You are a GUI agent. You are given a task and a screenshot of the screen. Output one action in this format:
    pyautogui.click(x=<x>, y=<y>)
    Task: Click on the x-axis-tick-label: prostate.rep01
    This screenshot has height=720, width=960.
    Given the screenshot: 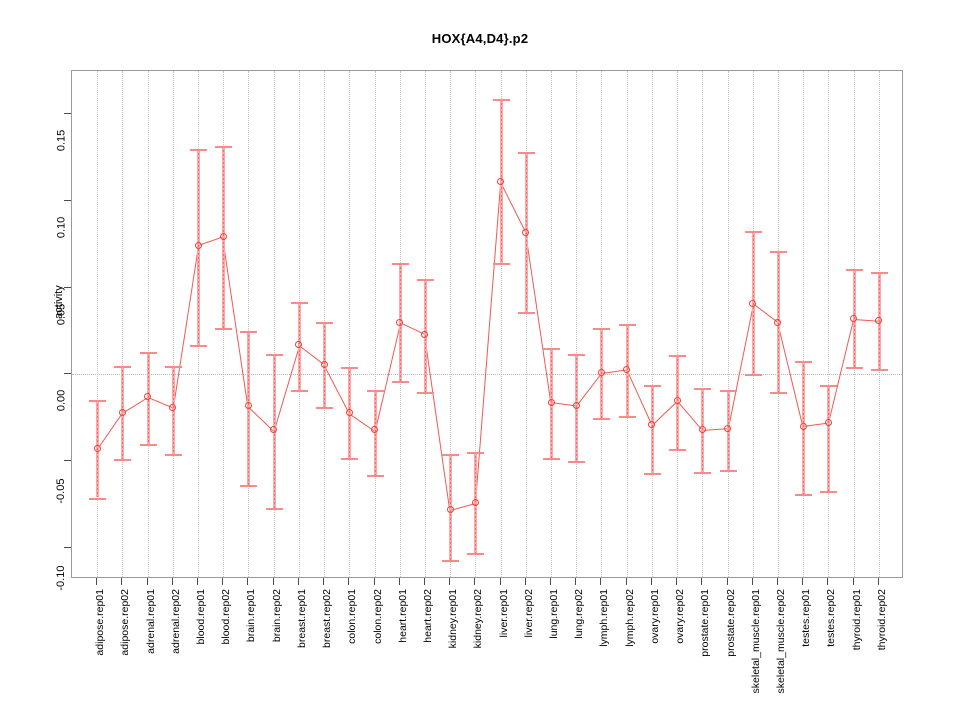 What is the action you would take?
    pyautogui.click(x=705, y=623)
    